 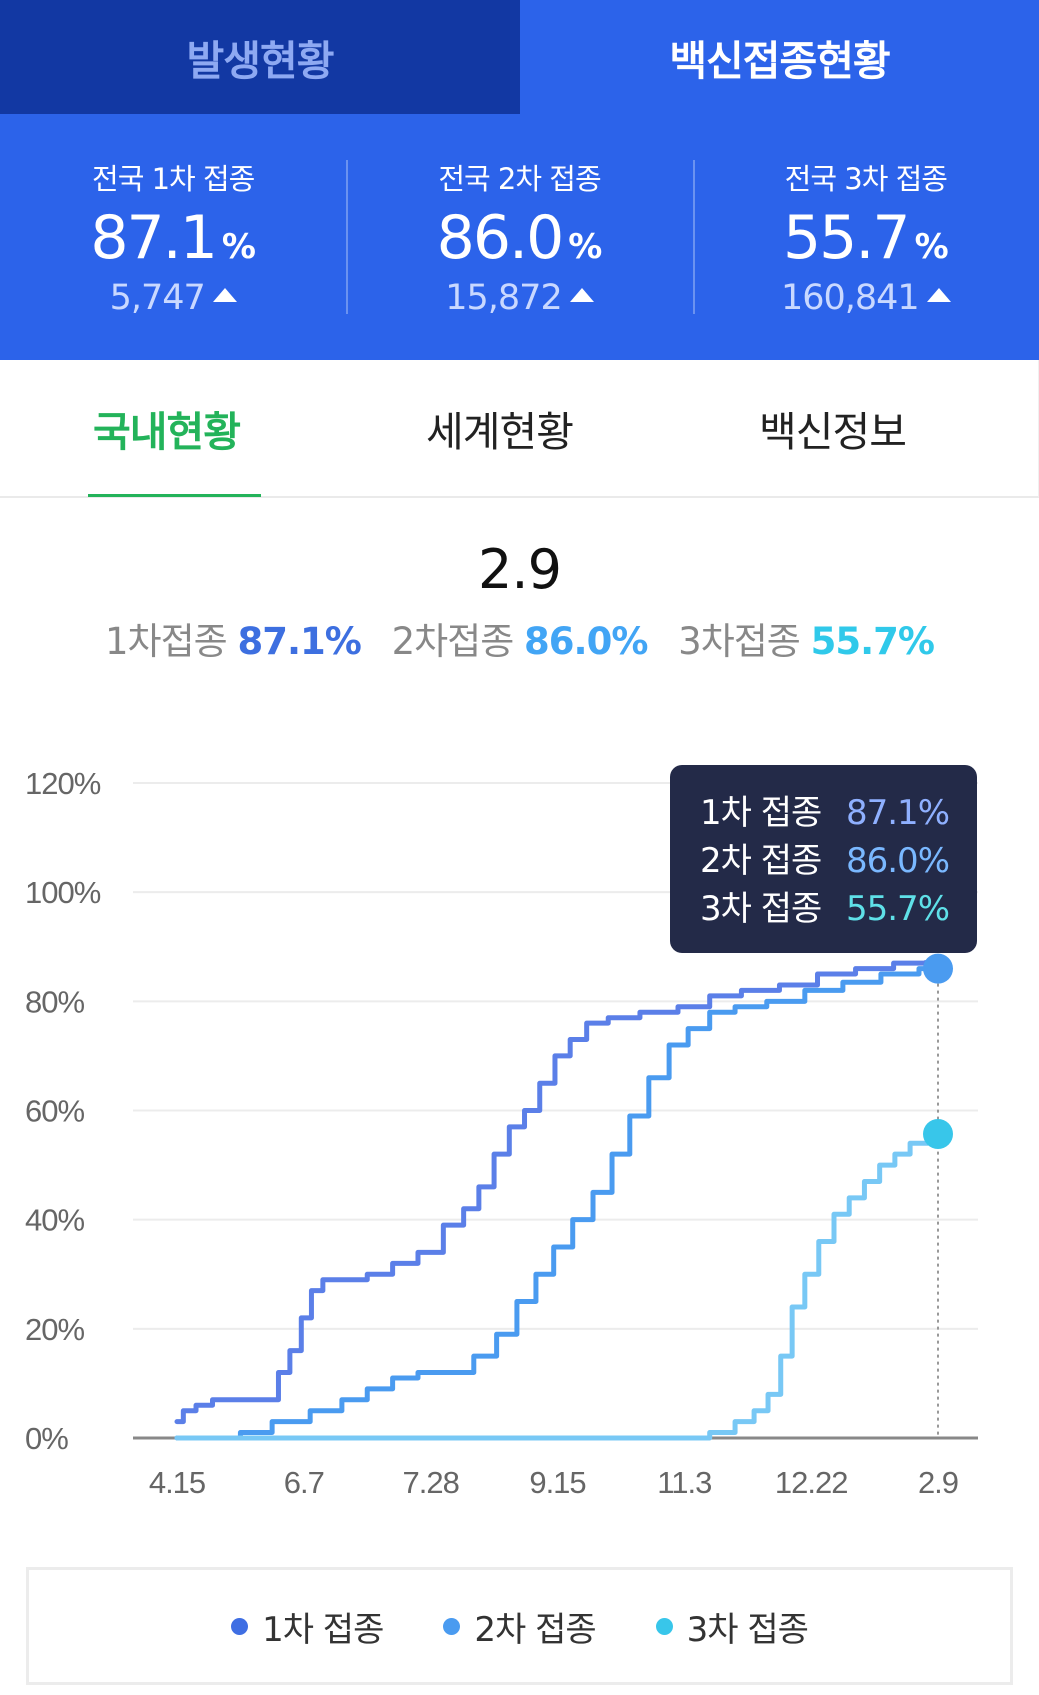 I want to click on tooltip-row-dose1: 1차 접종 87.1%, so click(x=825, y=813).